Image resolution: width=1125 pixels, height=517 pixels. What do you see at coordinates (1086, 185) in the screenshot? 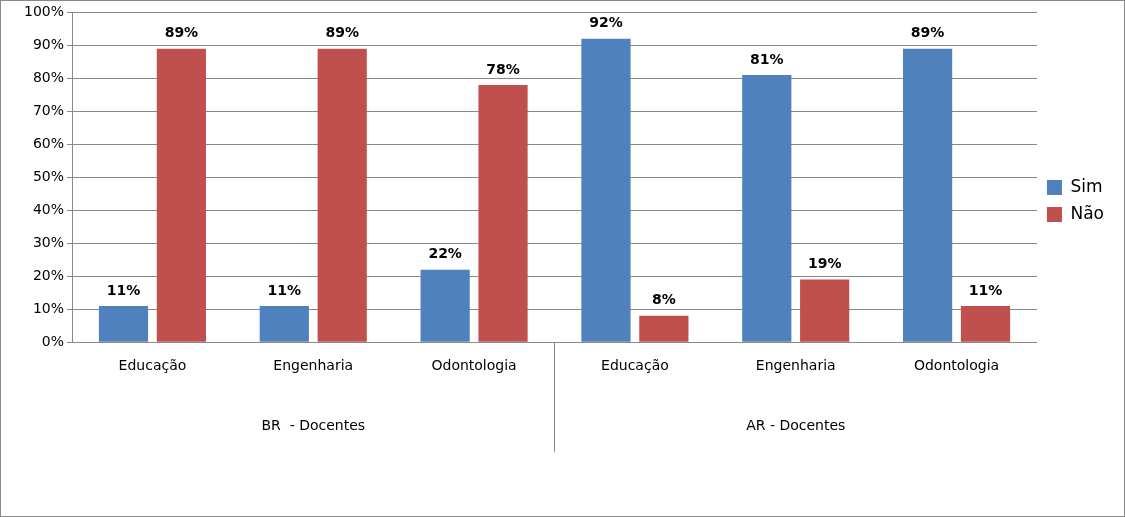
I see `legend-label: Sim` at bounding box center [1086, 185].